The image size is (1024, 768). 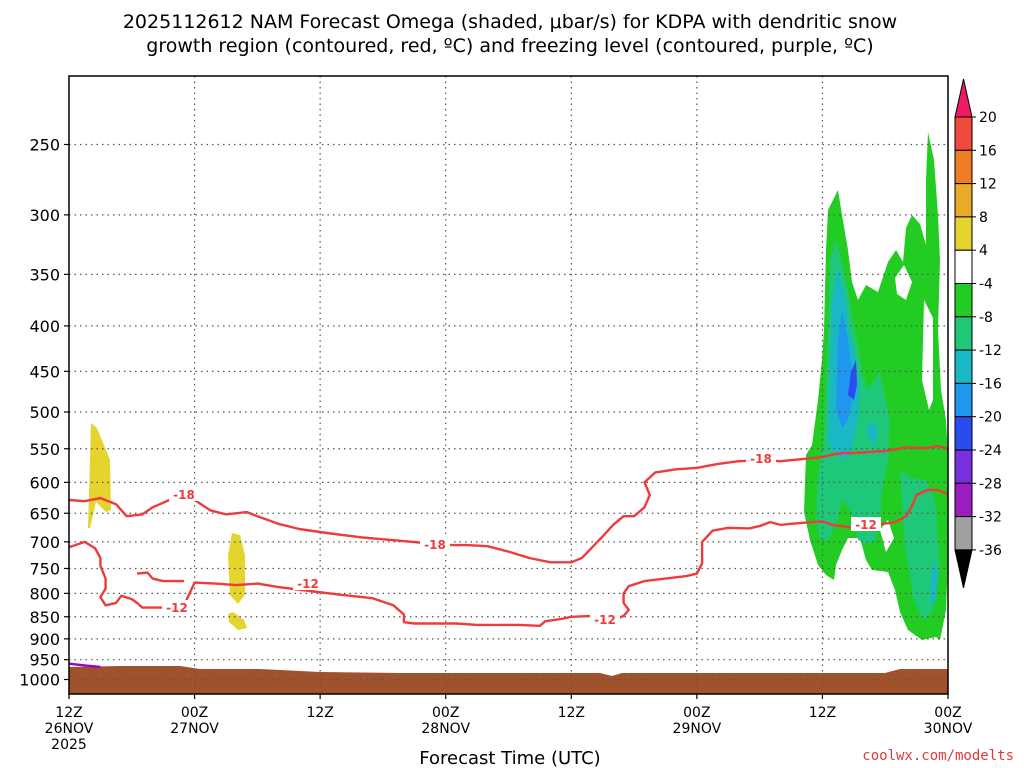 What do you see at coordinates (938, 756) in the screenshot?
I see `credit-text: coolwx.com/modelts` at bounding box center [938, 756].